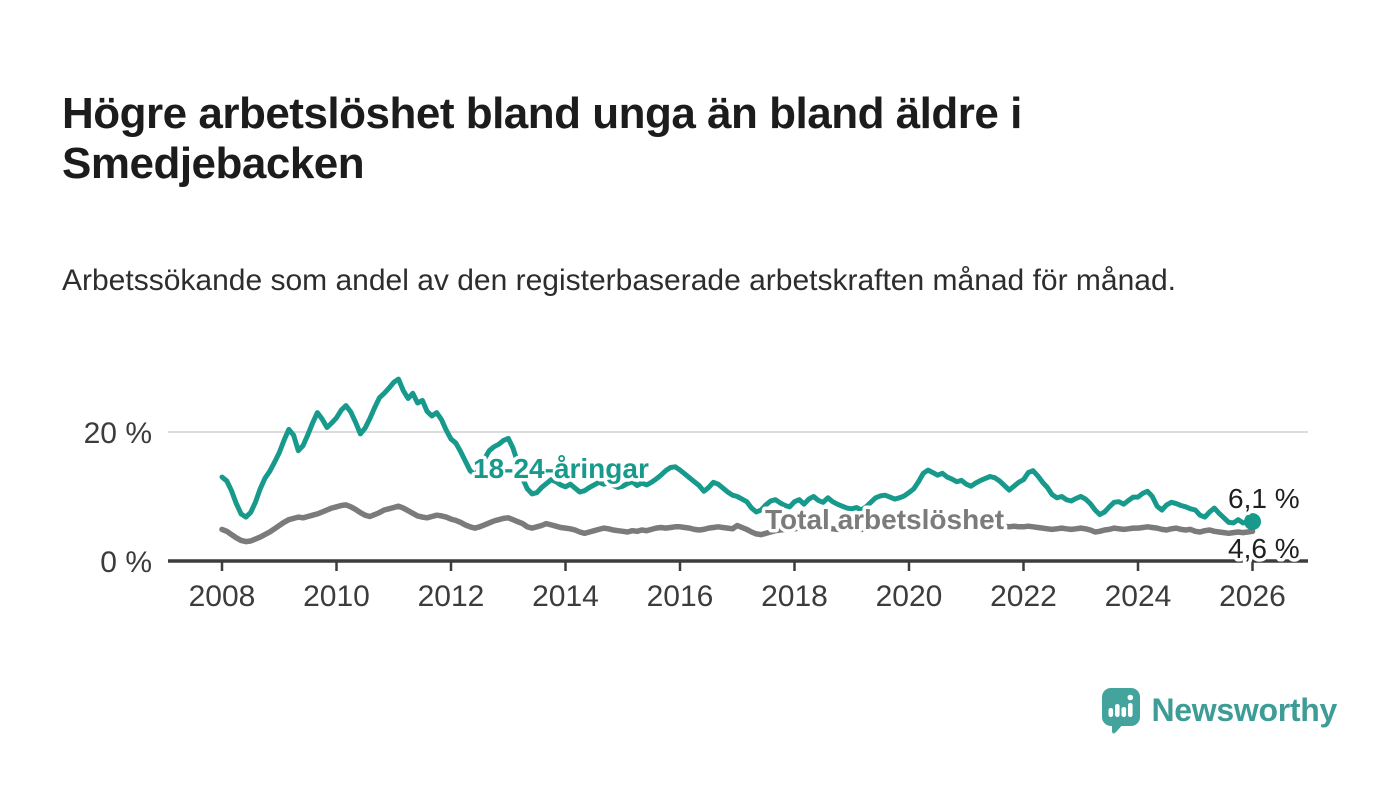 The height and width of the screenshot is (794, 1400). What do you see at coordinates (1120, 711) in the screenshot?
I see `bar-chart-speech-bubble-icon` at bounding box center [1120, 711].